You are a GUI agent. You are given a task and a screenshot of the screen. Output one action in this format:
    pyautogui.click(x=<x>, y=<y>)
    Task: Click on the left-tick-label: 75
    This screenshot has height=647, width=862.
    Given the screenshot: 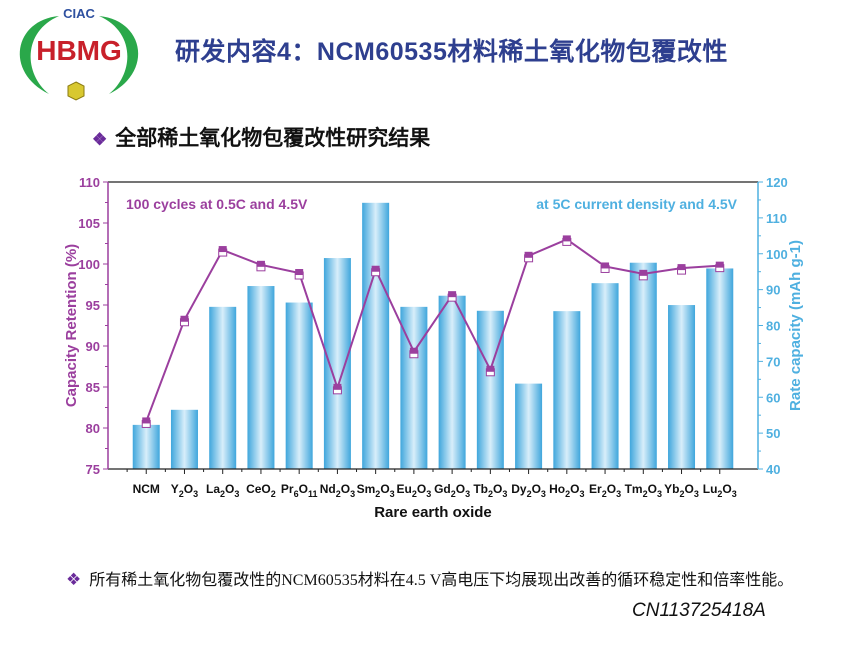 What is the action you would take?
    pyautogui.click(x=93, y=469)
    